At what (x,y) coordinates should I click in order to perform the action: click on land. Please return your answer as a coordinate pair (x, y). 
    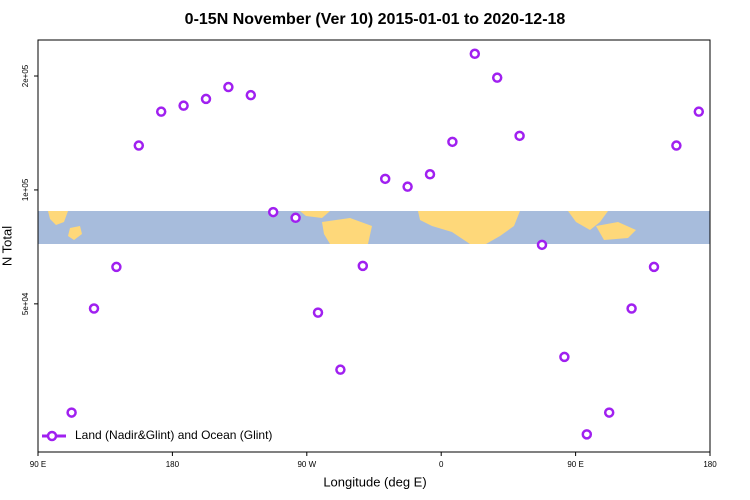
    Looking at the image, I should click on (342, 227).